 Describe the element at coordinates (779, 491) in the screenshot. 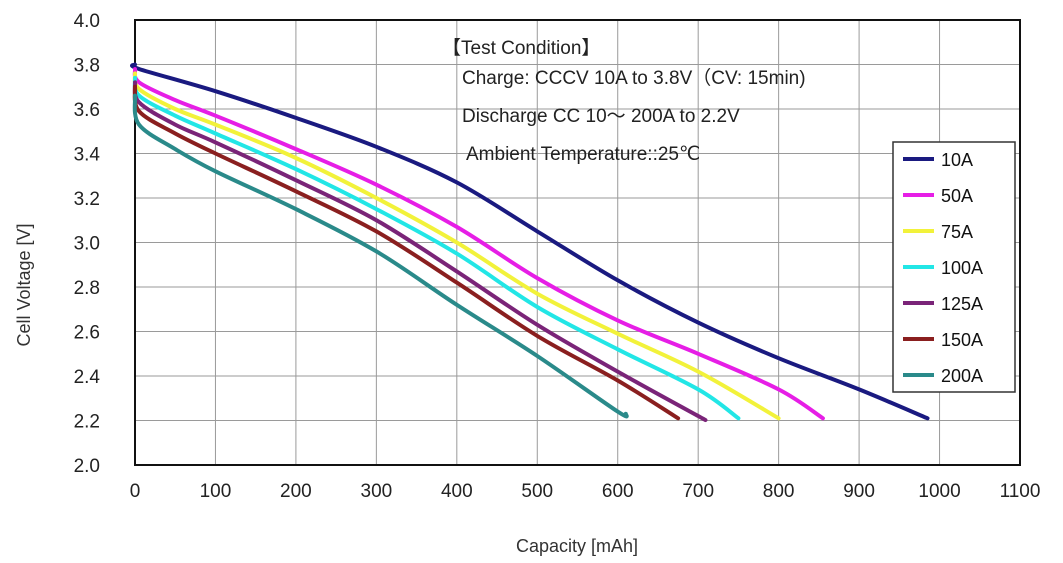

I see `x-tick-label: 800` at that location.